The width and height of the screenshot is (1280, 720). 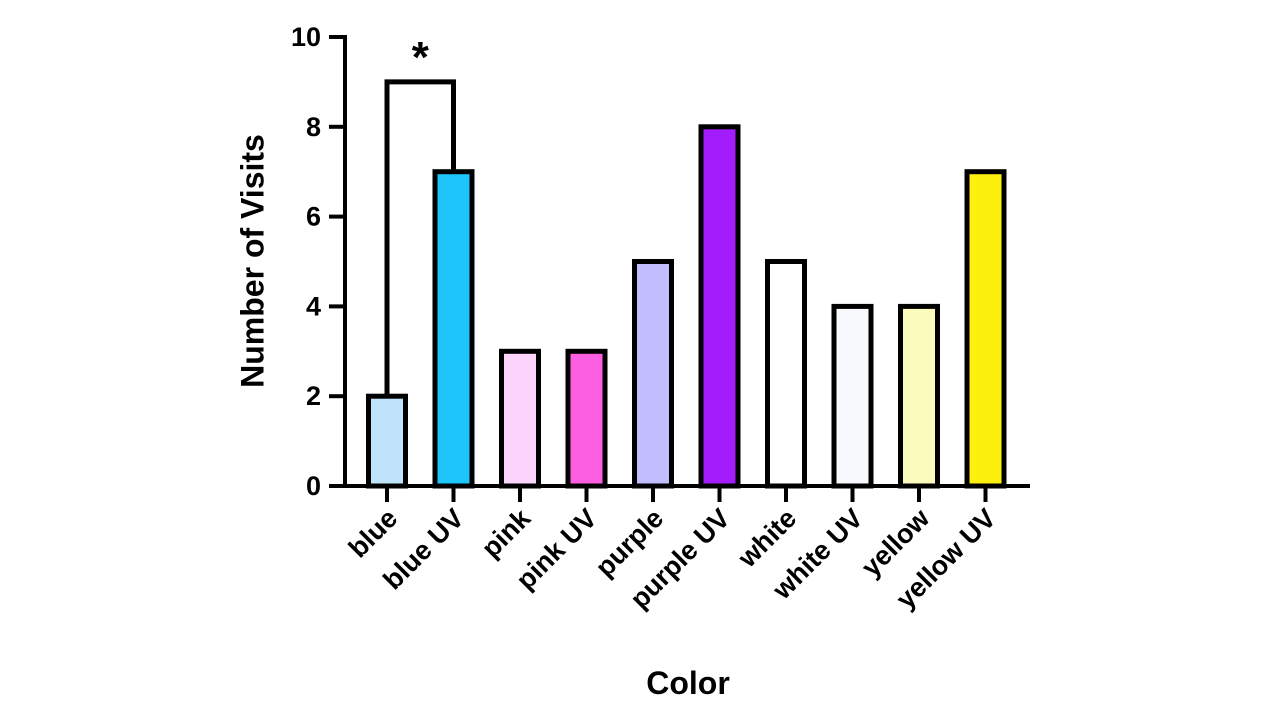 What do you see at coordinates (919, 396) in the screenshot?
I see `bar-yellow` at bounding box center [919, 396].